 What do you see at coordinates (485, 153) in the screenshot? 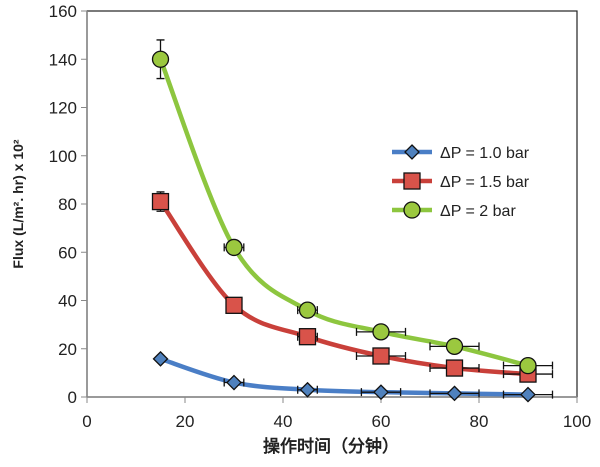
I see `legend-label: ΔP = 1.0 bar` at bounding box center [485, 153].